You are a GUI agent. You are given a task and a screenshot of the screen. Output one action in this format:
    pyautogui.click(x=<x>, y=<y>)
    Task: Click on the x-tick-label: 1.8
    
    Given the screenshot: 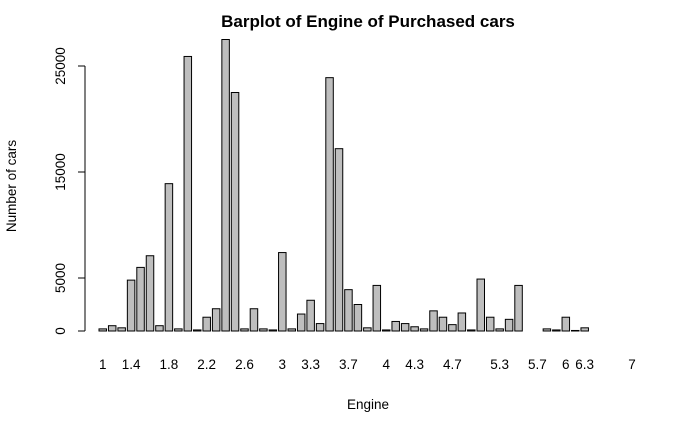 What is the action you would take?
    pyautogui.click(x=169, y=364)
    